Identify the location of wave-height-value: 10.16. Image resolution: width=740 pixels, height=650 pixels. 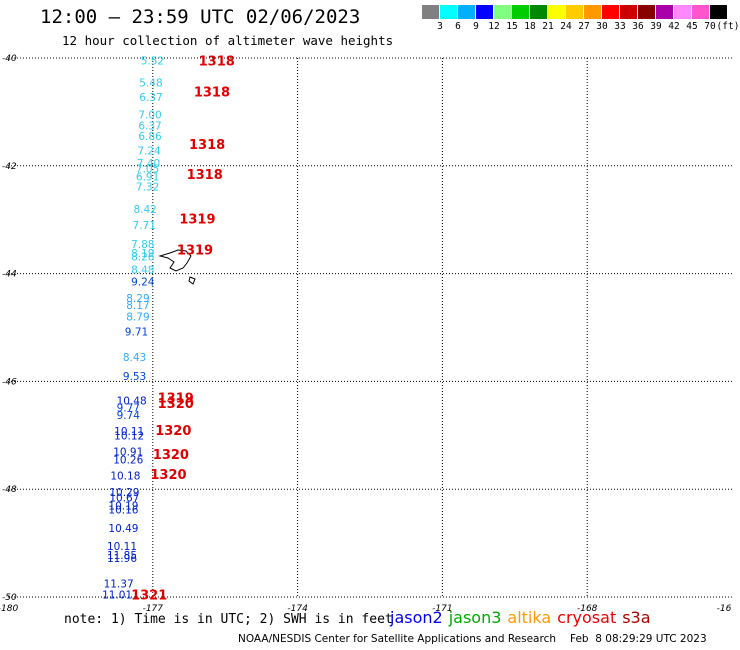
(123, 511).